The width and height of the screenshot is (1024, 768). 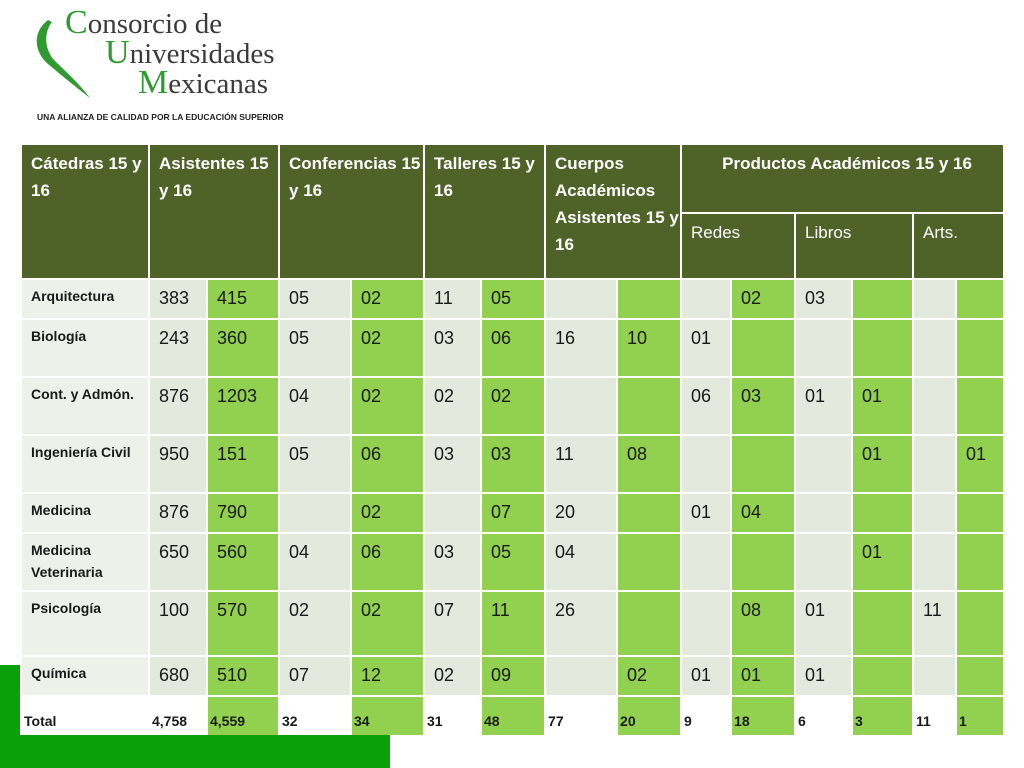 I want to click on column-header: Asistentes 15 y 16, so click(x=214, y=211).